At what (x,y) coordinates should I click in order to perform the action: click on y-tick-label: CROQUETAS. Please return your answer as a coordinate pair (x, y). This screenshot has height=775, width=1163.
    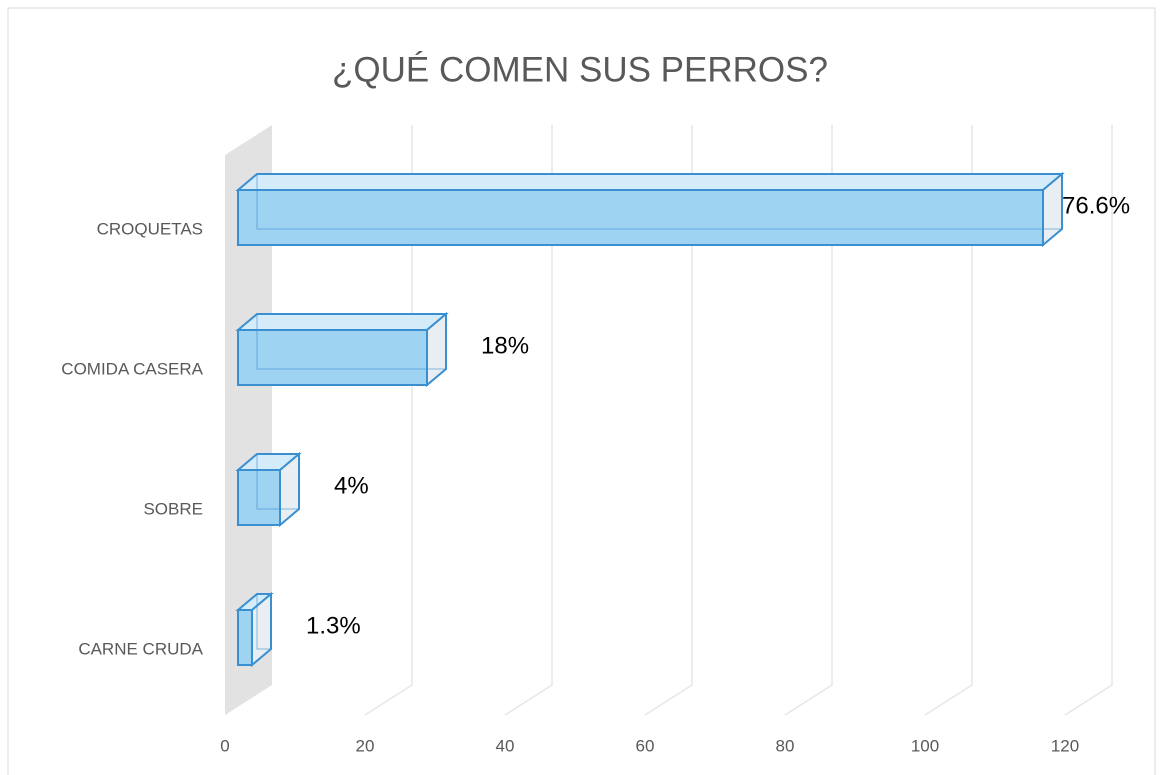
    Looking at the image, I should click on (150, 228).